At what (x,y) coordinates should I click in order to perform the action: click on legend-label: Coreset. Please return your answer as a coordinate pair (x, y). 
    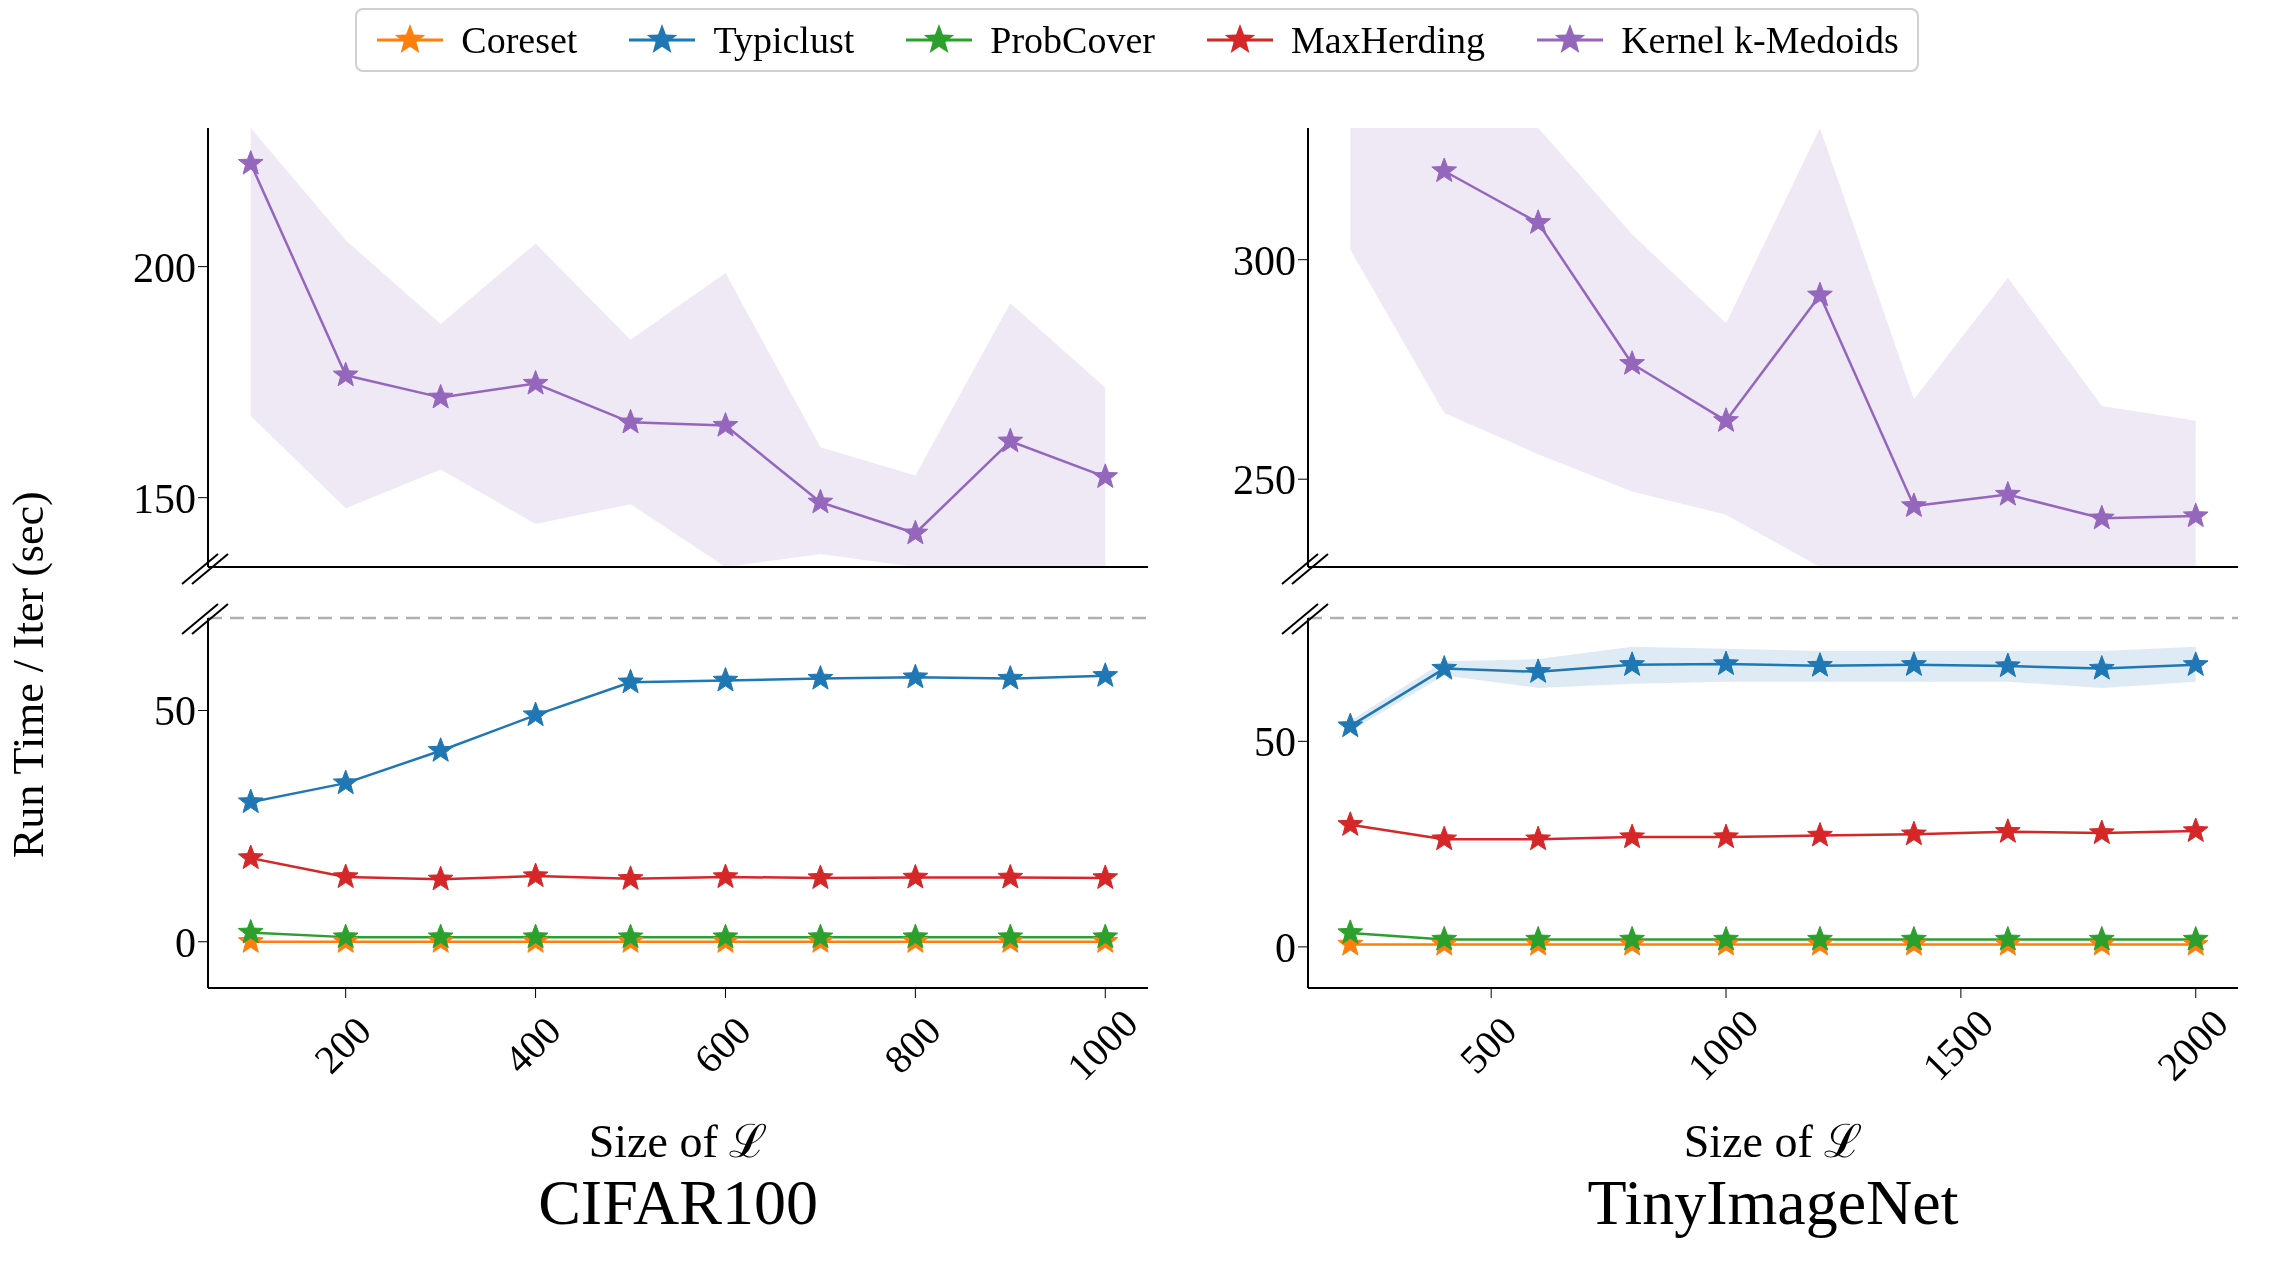
    Looking at the image, I should click on (519, 40).